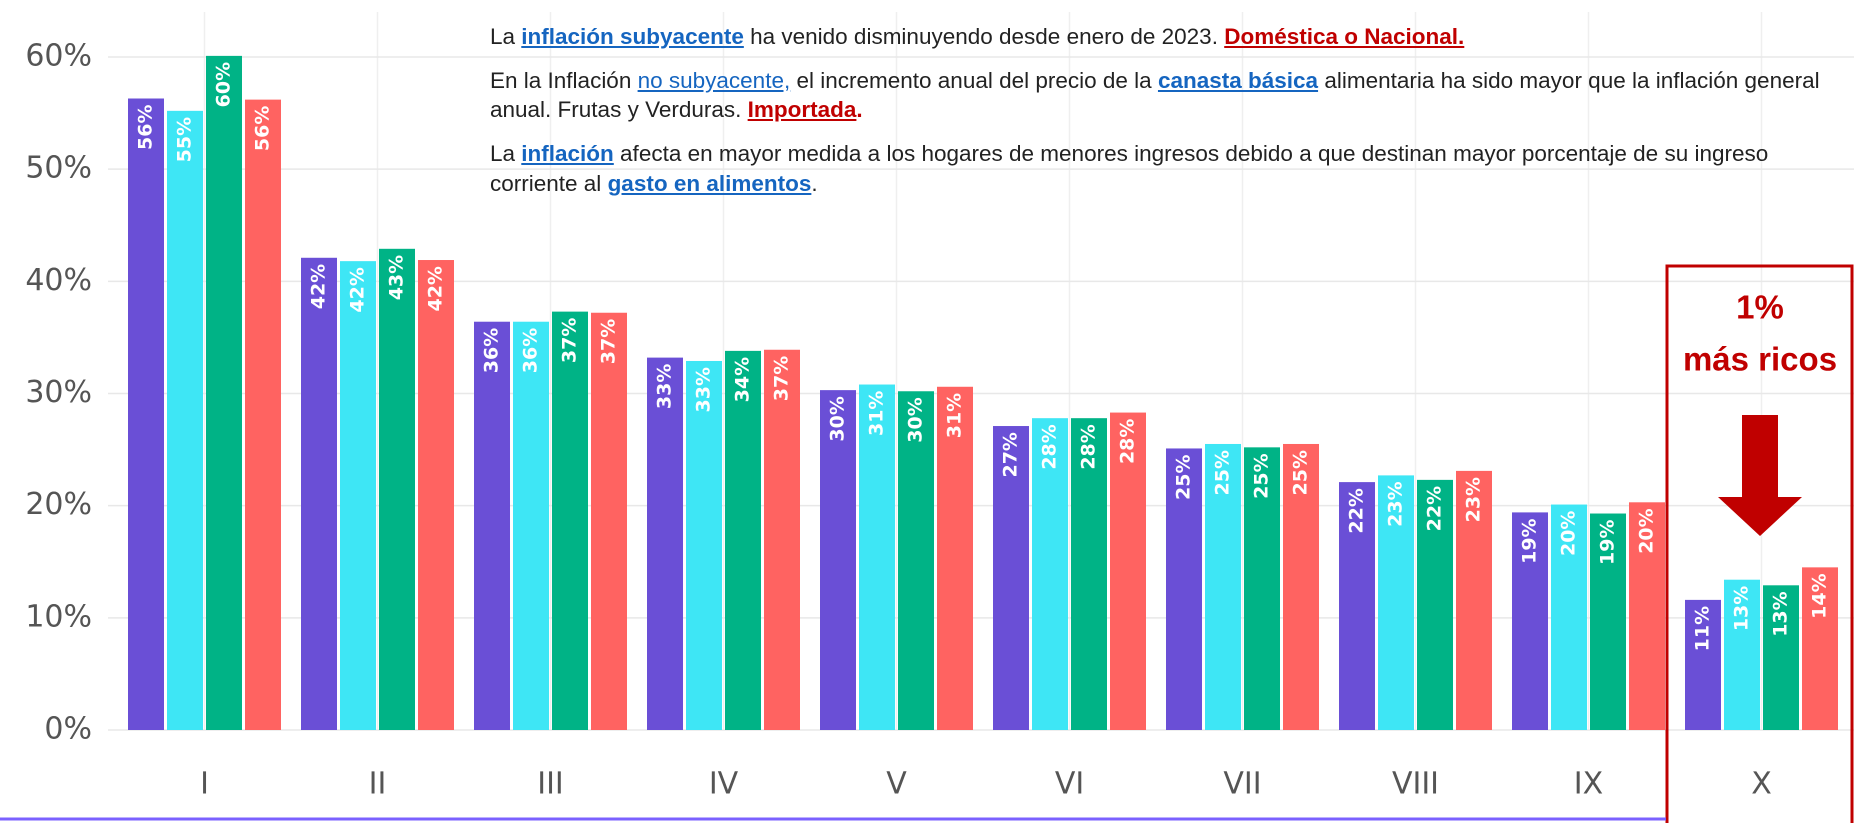 This screenshot has height=823, width=1854. Describe the element at coordinates (1069, 784) in the screenshot. I see `x-tick-label: VI` at that location.